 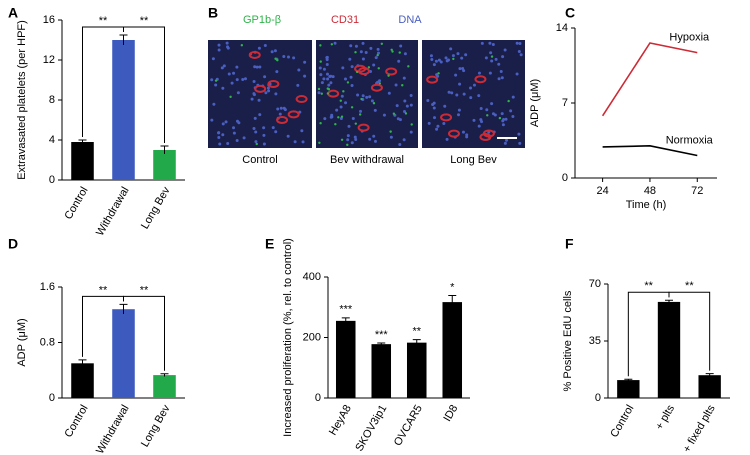 What do you see at coordinates (602, 191) in the screenshot?
I see `x-tick-label: 24` at bounding box center [602, 191].